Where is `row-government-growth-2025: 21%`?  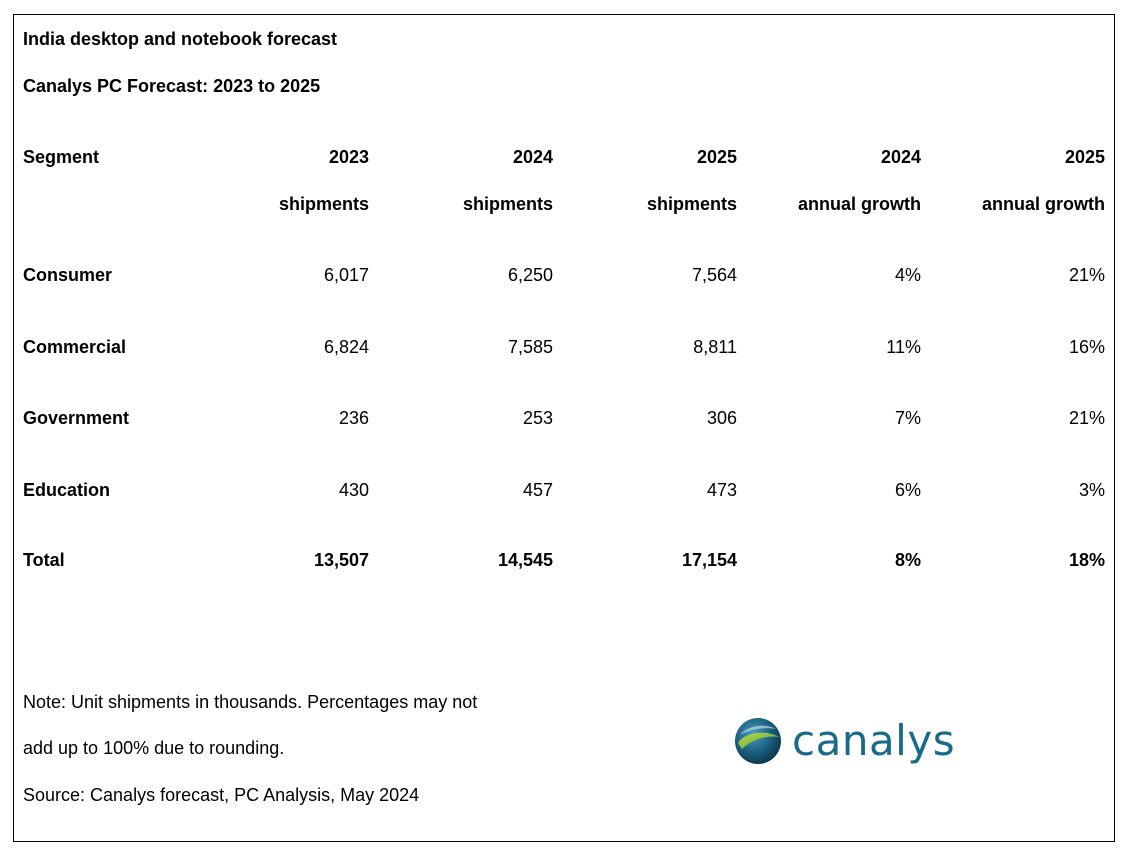 row-government-growth-2025: 21% is located at coordinates (1086, 418).